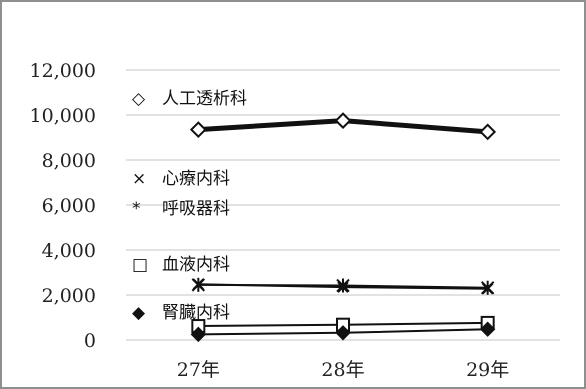  I want to click on y-tick-label: 0, so click(90, 341).